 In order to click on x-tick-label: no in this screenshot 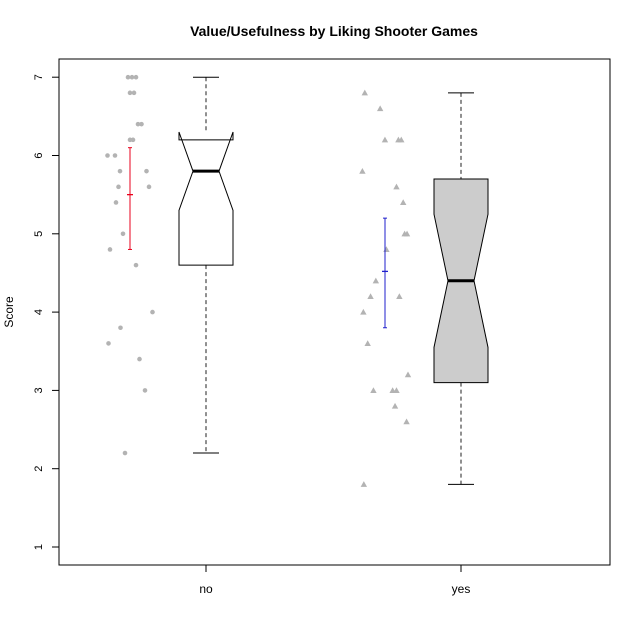, I will do `click(206, 589)`.